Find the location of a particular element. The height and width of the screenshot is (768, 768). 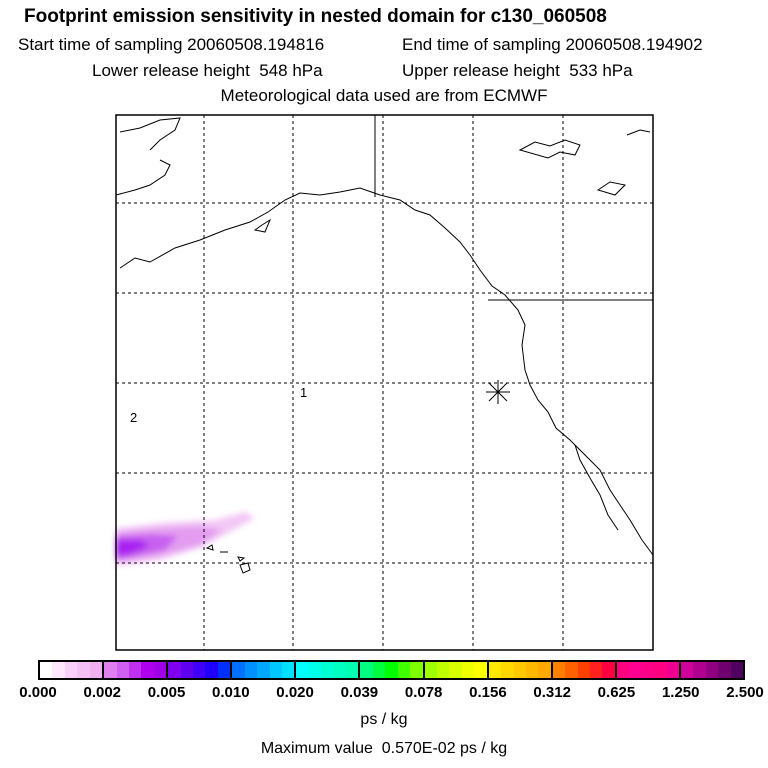

colorbar-tick-label: 1.250 is located at coordinates (680, 692).